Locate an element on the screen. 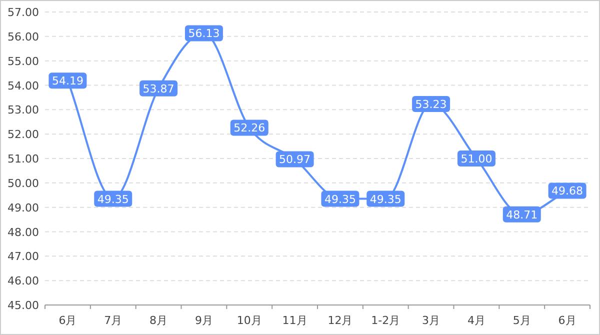 The height and width of the screenshot is (335, 600). y-tick-label: 46.00 is located at coordinates (23, 281).